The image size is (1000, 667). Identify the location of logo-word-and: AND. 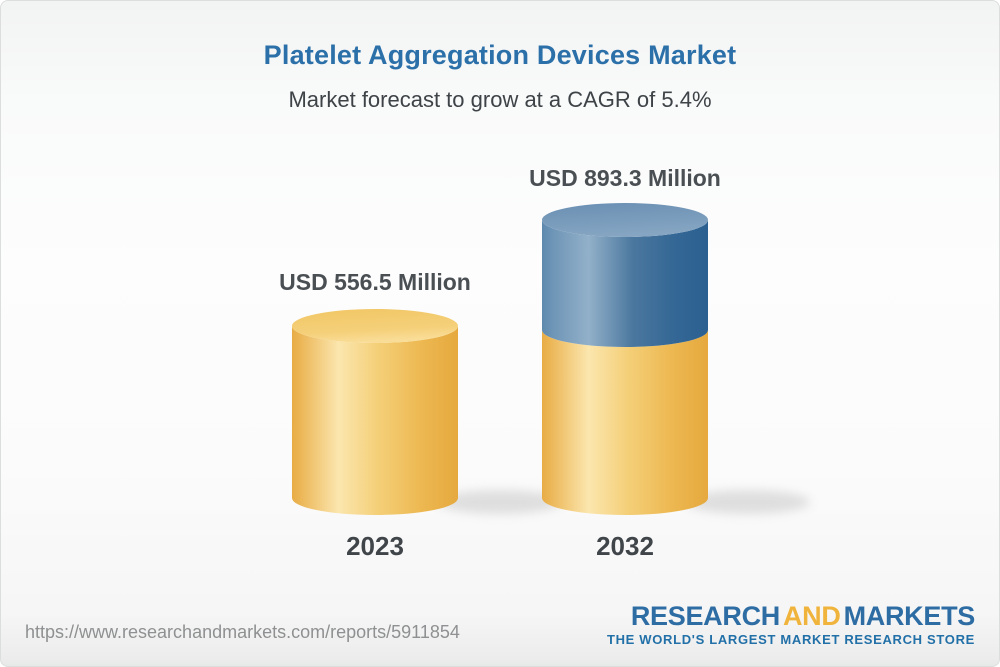
(811, 616).